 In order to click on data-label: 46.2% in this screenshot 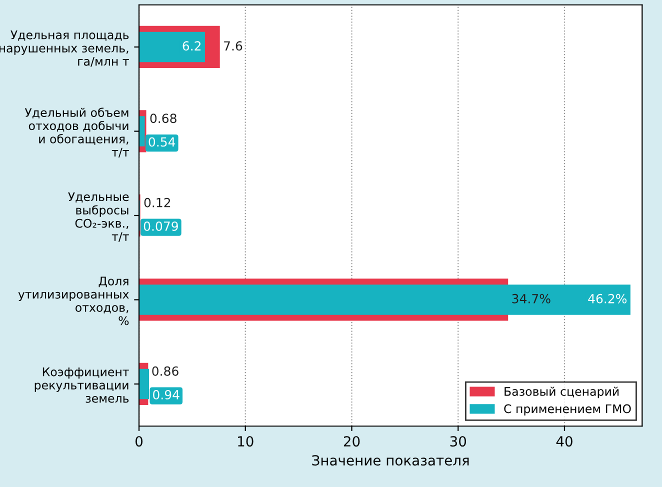, I will do `click(607, 299)`.